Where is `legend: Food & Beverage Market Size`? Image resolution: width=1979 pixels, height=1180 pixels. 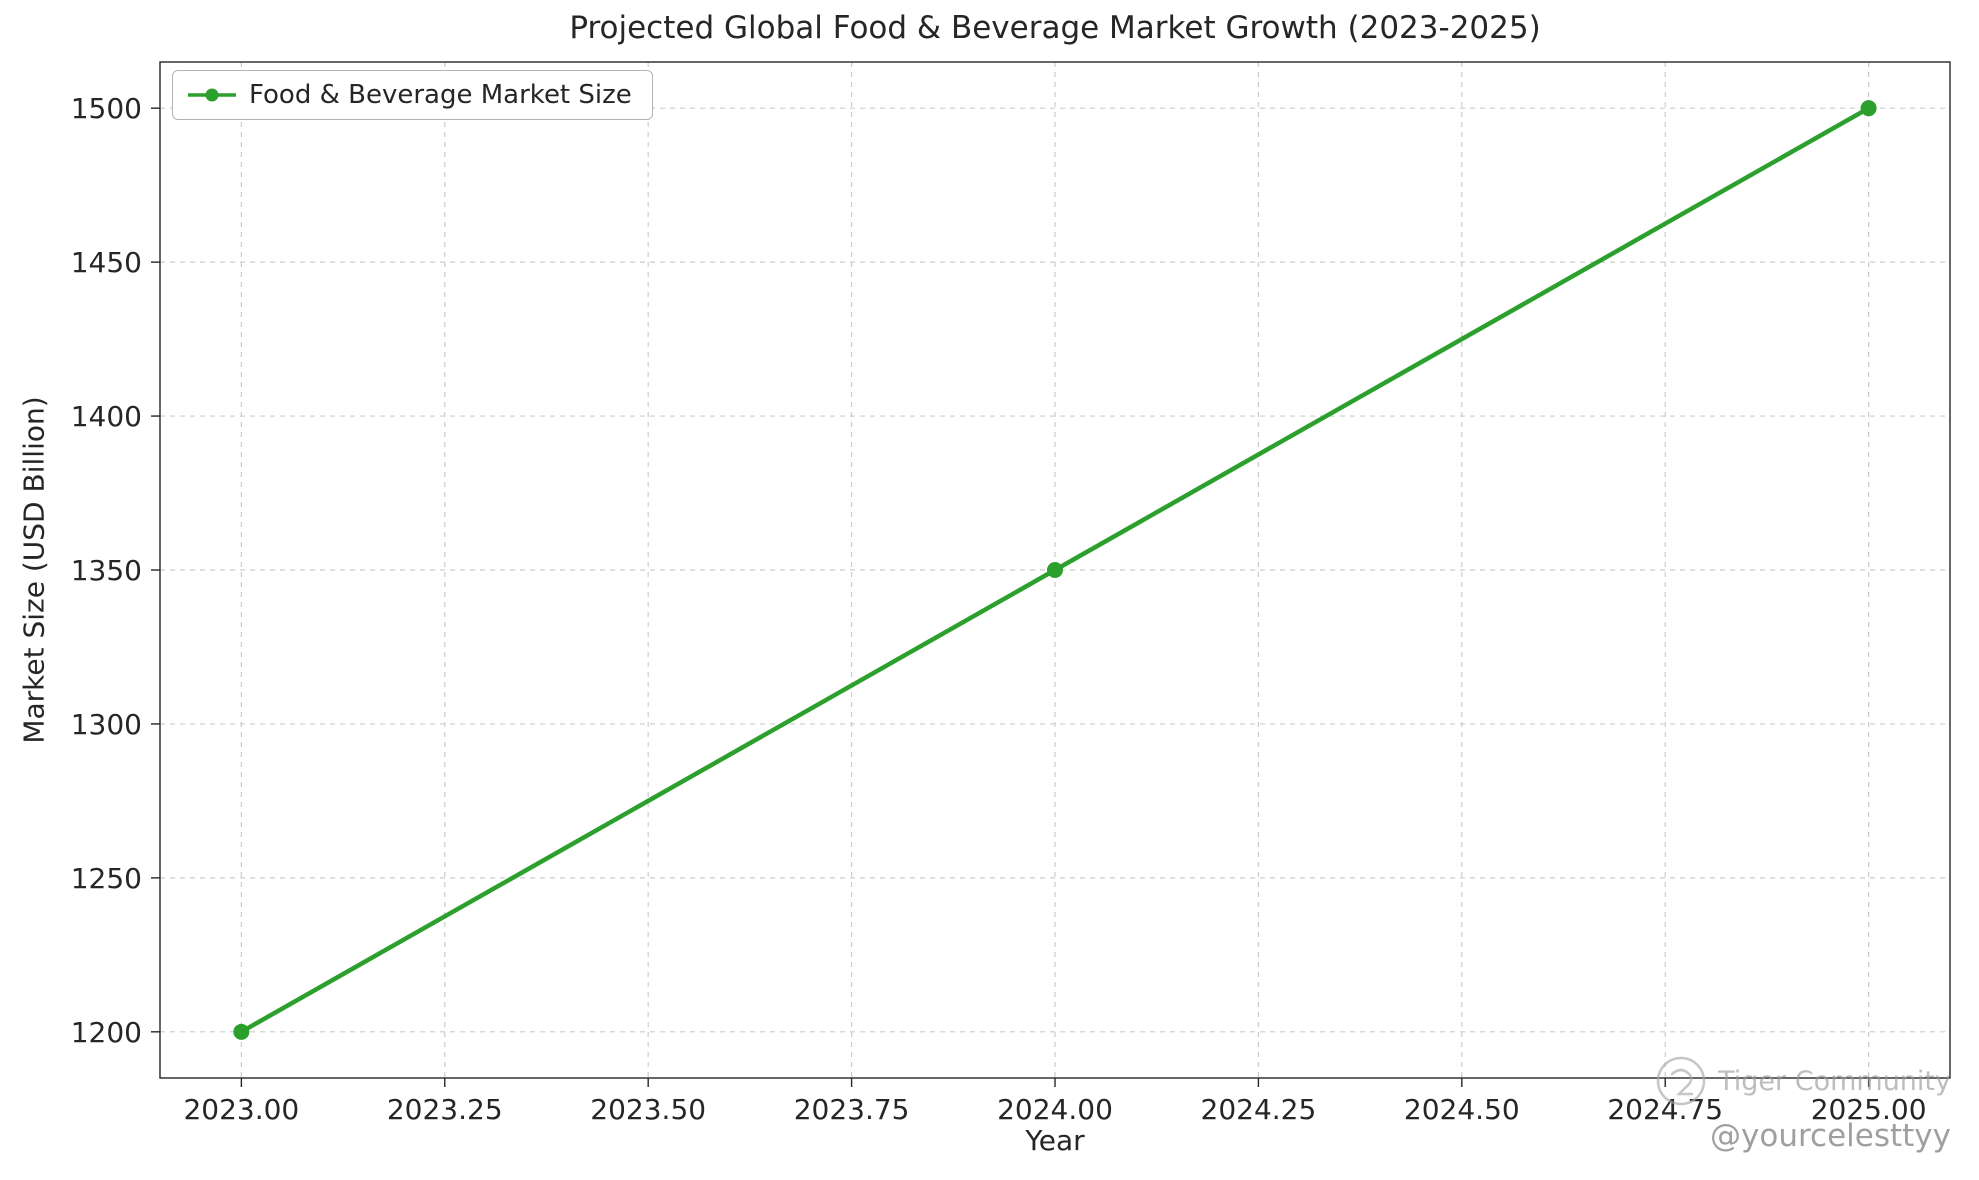
legend: Food & Beverage Market Size is located at coordinates (412, 95).